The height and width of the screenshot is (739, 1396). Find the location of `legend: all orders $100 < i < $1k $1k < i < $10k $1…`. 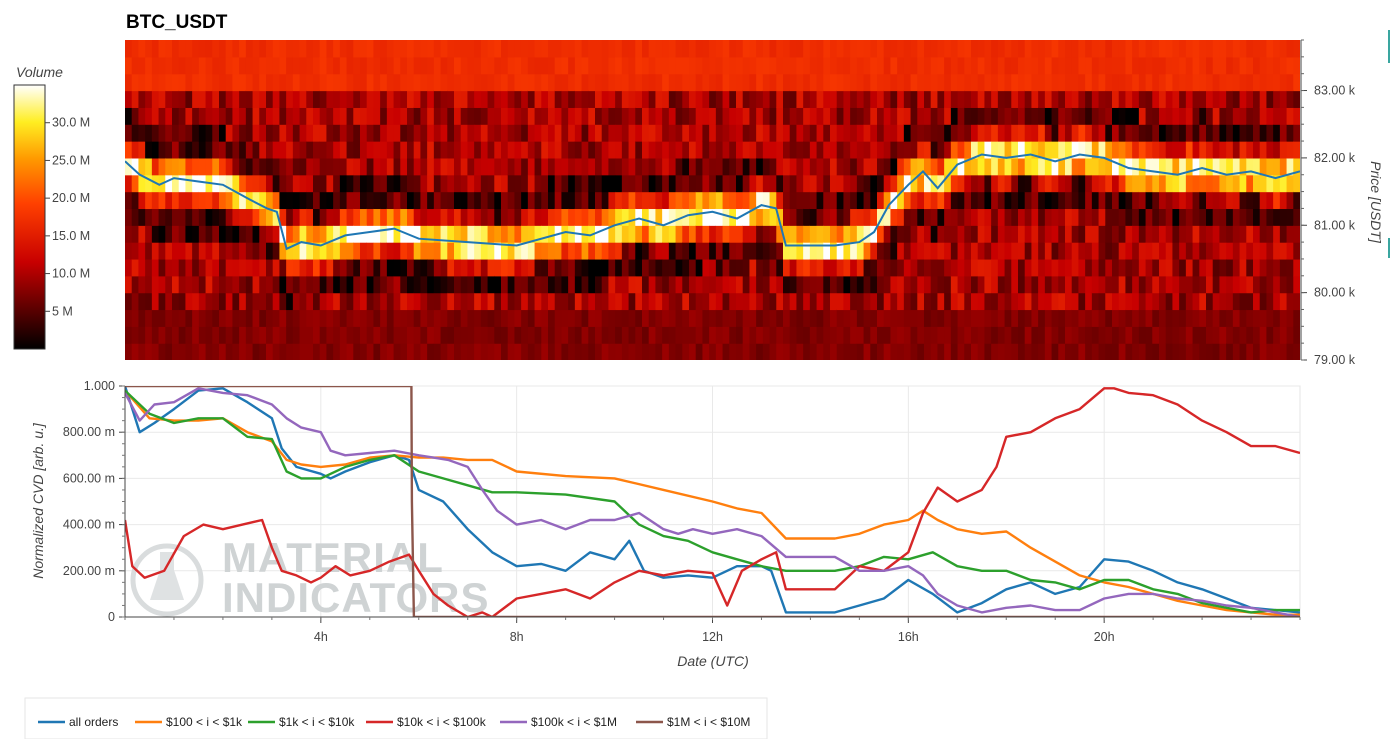

legend: all orders $100 < i < $1k $1k < i < $10k $1… is located at coordinates (394, 722).